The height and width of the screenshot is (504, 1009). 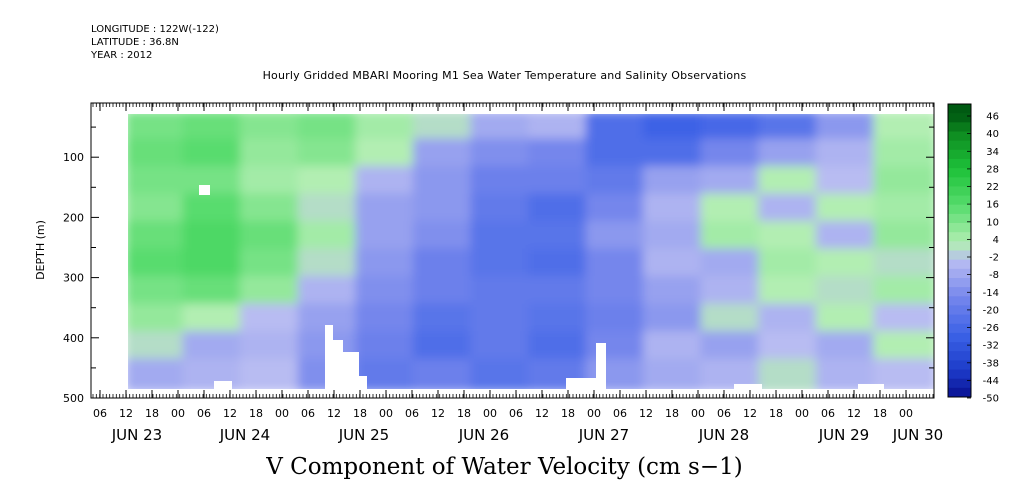 What do you see at coordinates (504, 467) in the screenshot?
I see `variable-title: V Component of Water Velocity (cm s−1)` at bounding box center [504, 467].